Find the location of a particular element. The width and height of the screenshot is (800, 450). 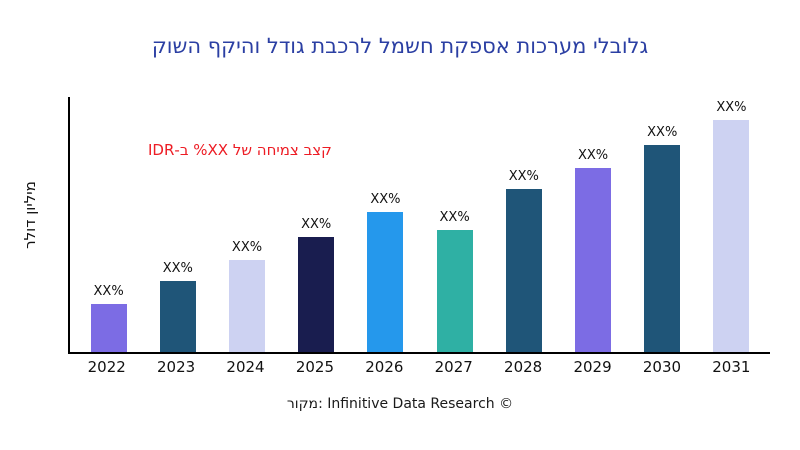

bar-2029 is located at coordinates (593, 260).